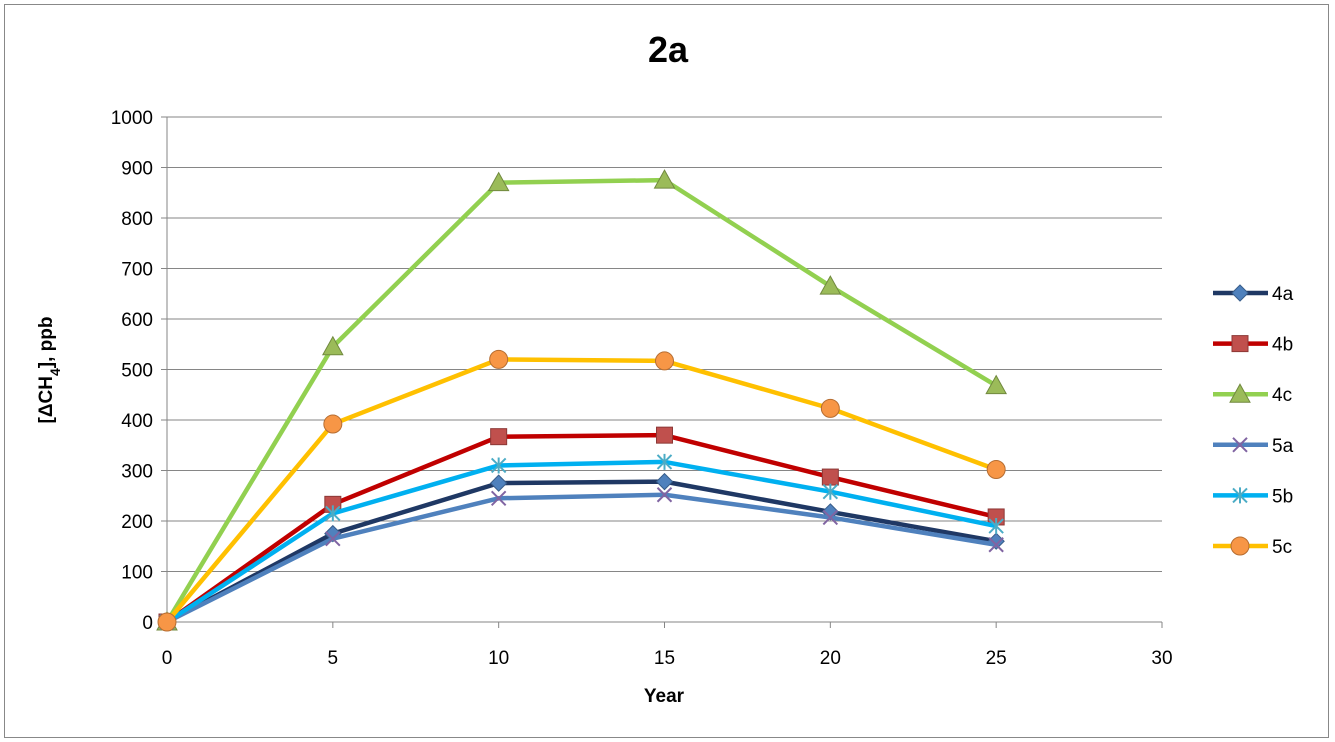 The width and height of the screenshot is (1335, 742). Describe the element at coordinates (55, 372) in the screenshot. I see `y-axis-title-sub: 4` at that location.